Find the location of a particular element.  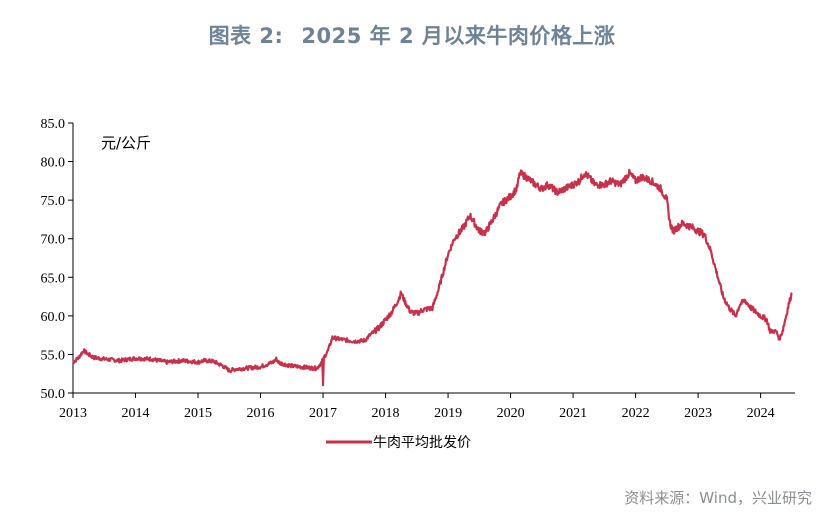

chart-title: 图表 2: 2025 年 2 月以来牛肉价格上涨 is located at coordinates (412, 35).